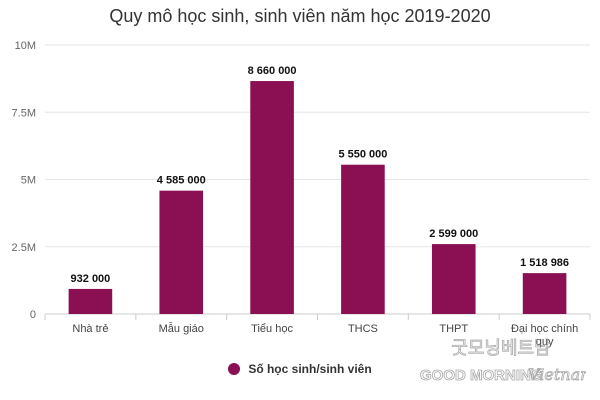 This screenshot has width=600, height=400. What do you see at coordinates (28, 181) in the screenshot?
I see `y-tick-label: 5M` at bounding box center [28, 181].